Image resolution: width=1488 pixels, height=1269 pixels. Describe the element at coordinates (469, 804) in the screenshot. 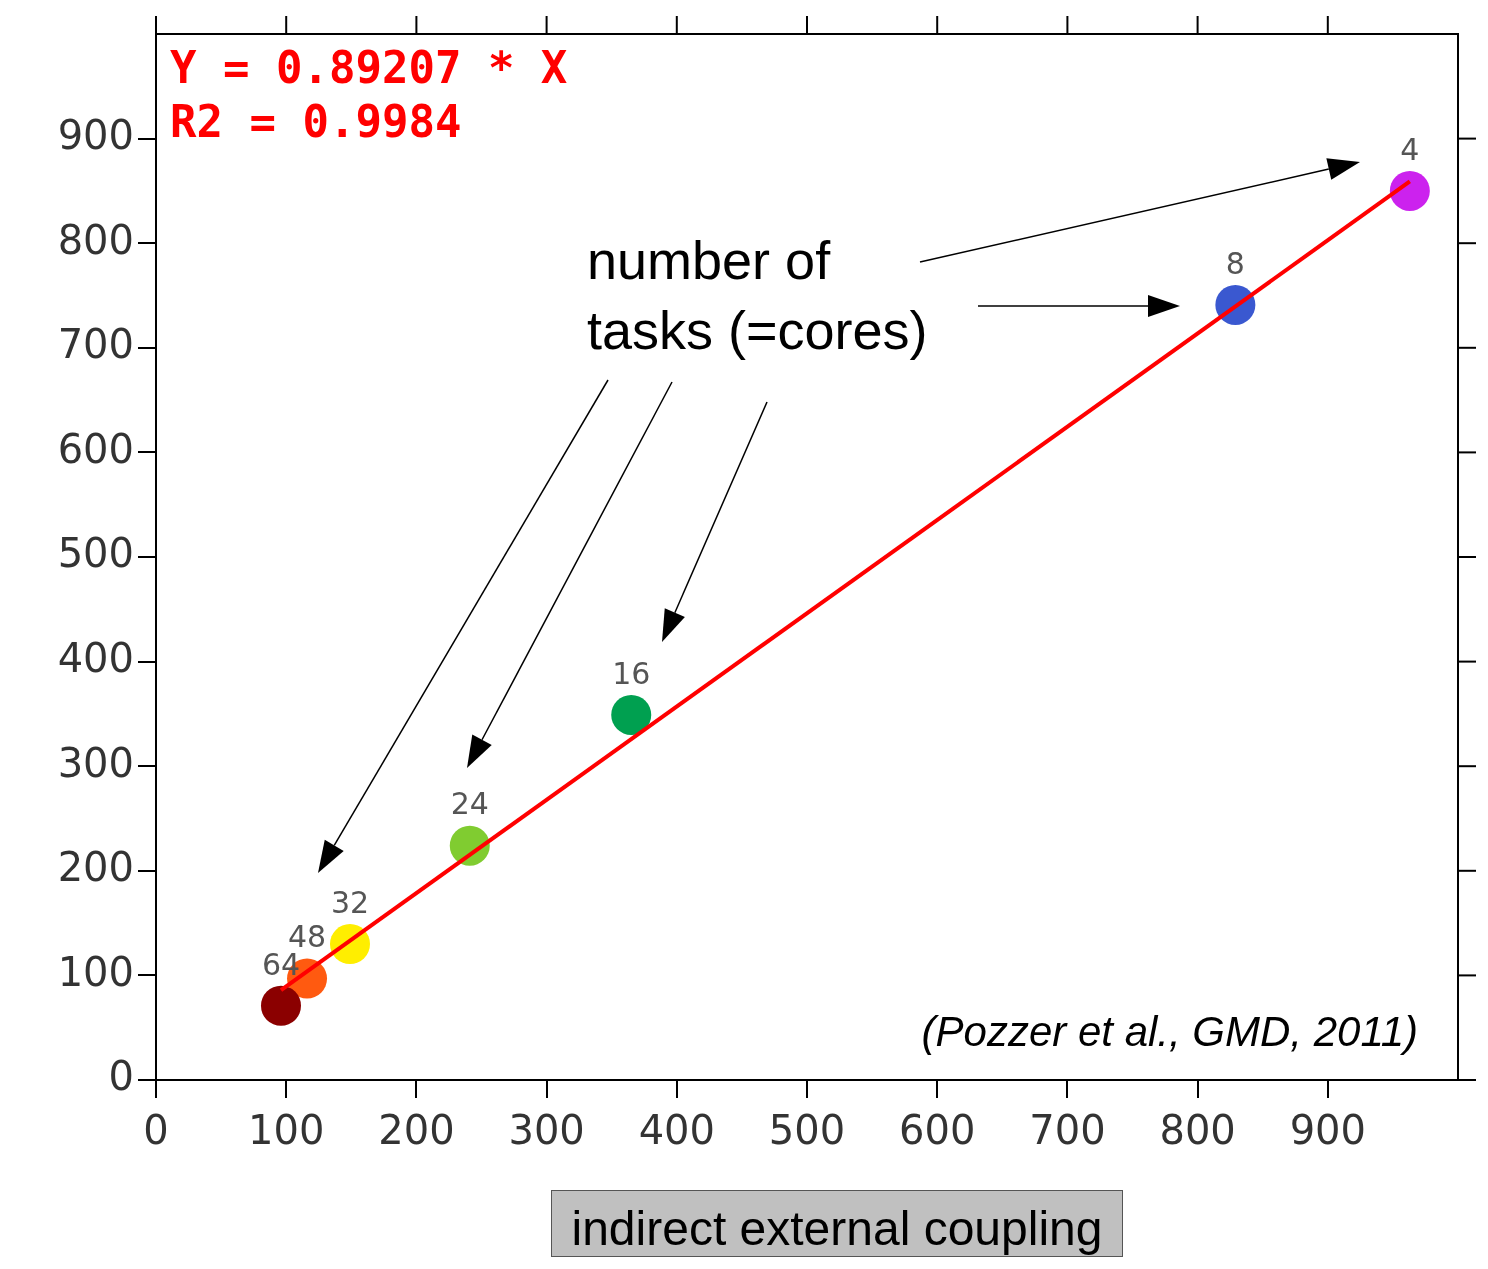

I see `annotation: 24` at that location.